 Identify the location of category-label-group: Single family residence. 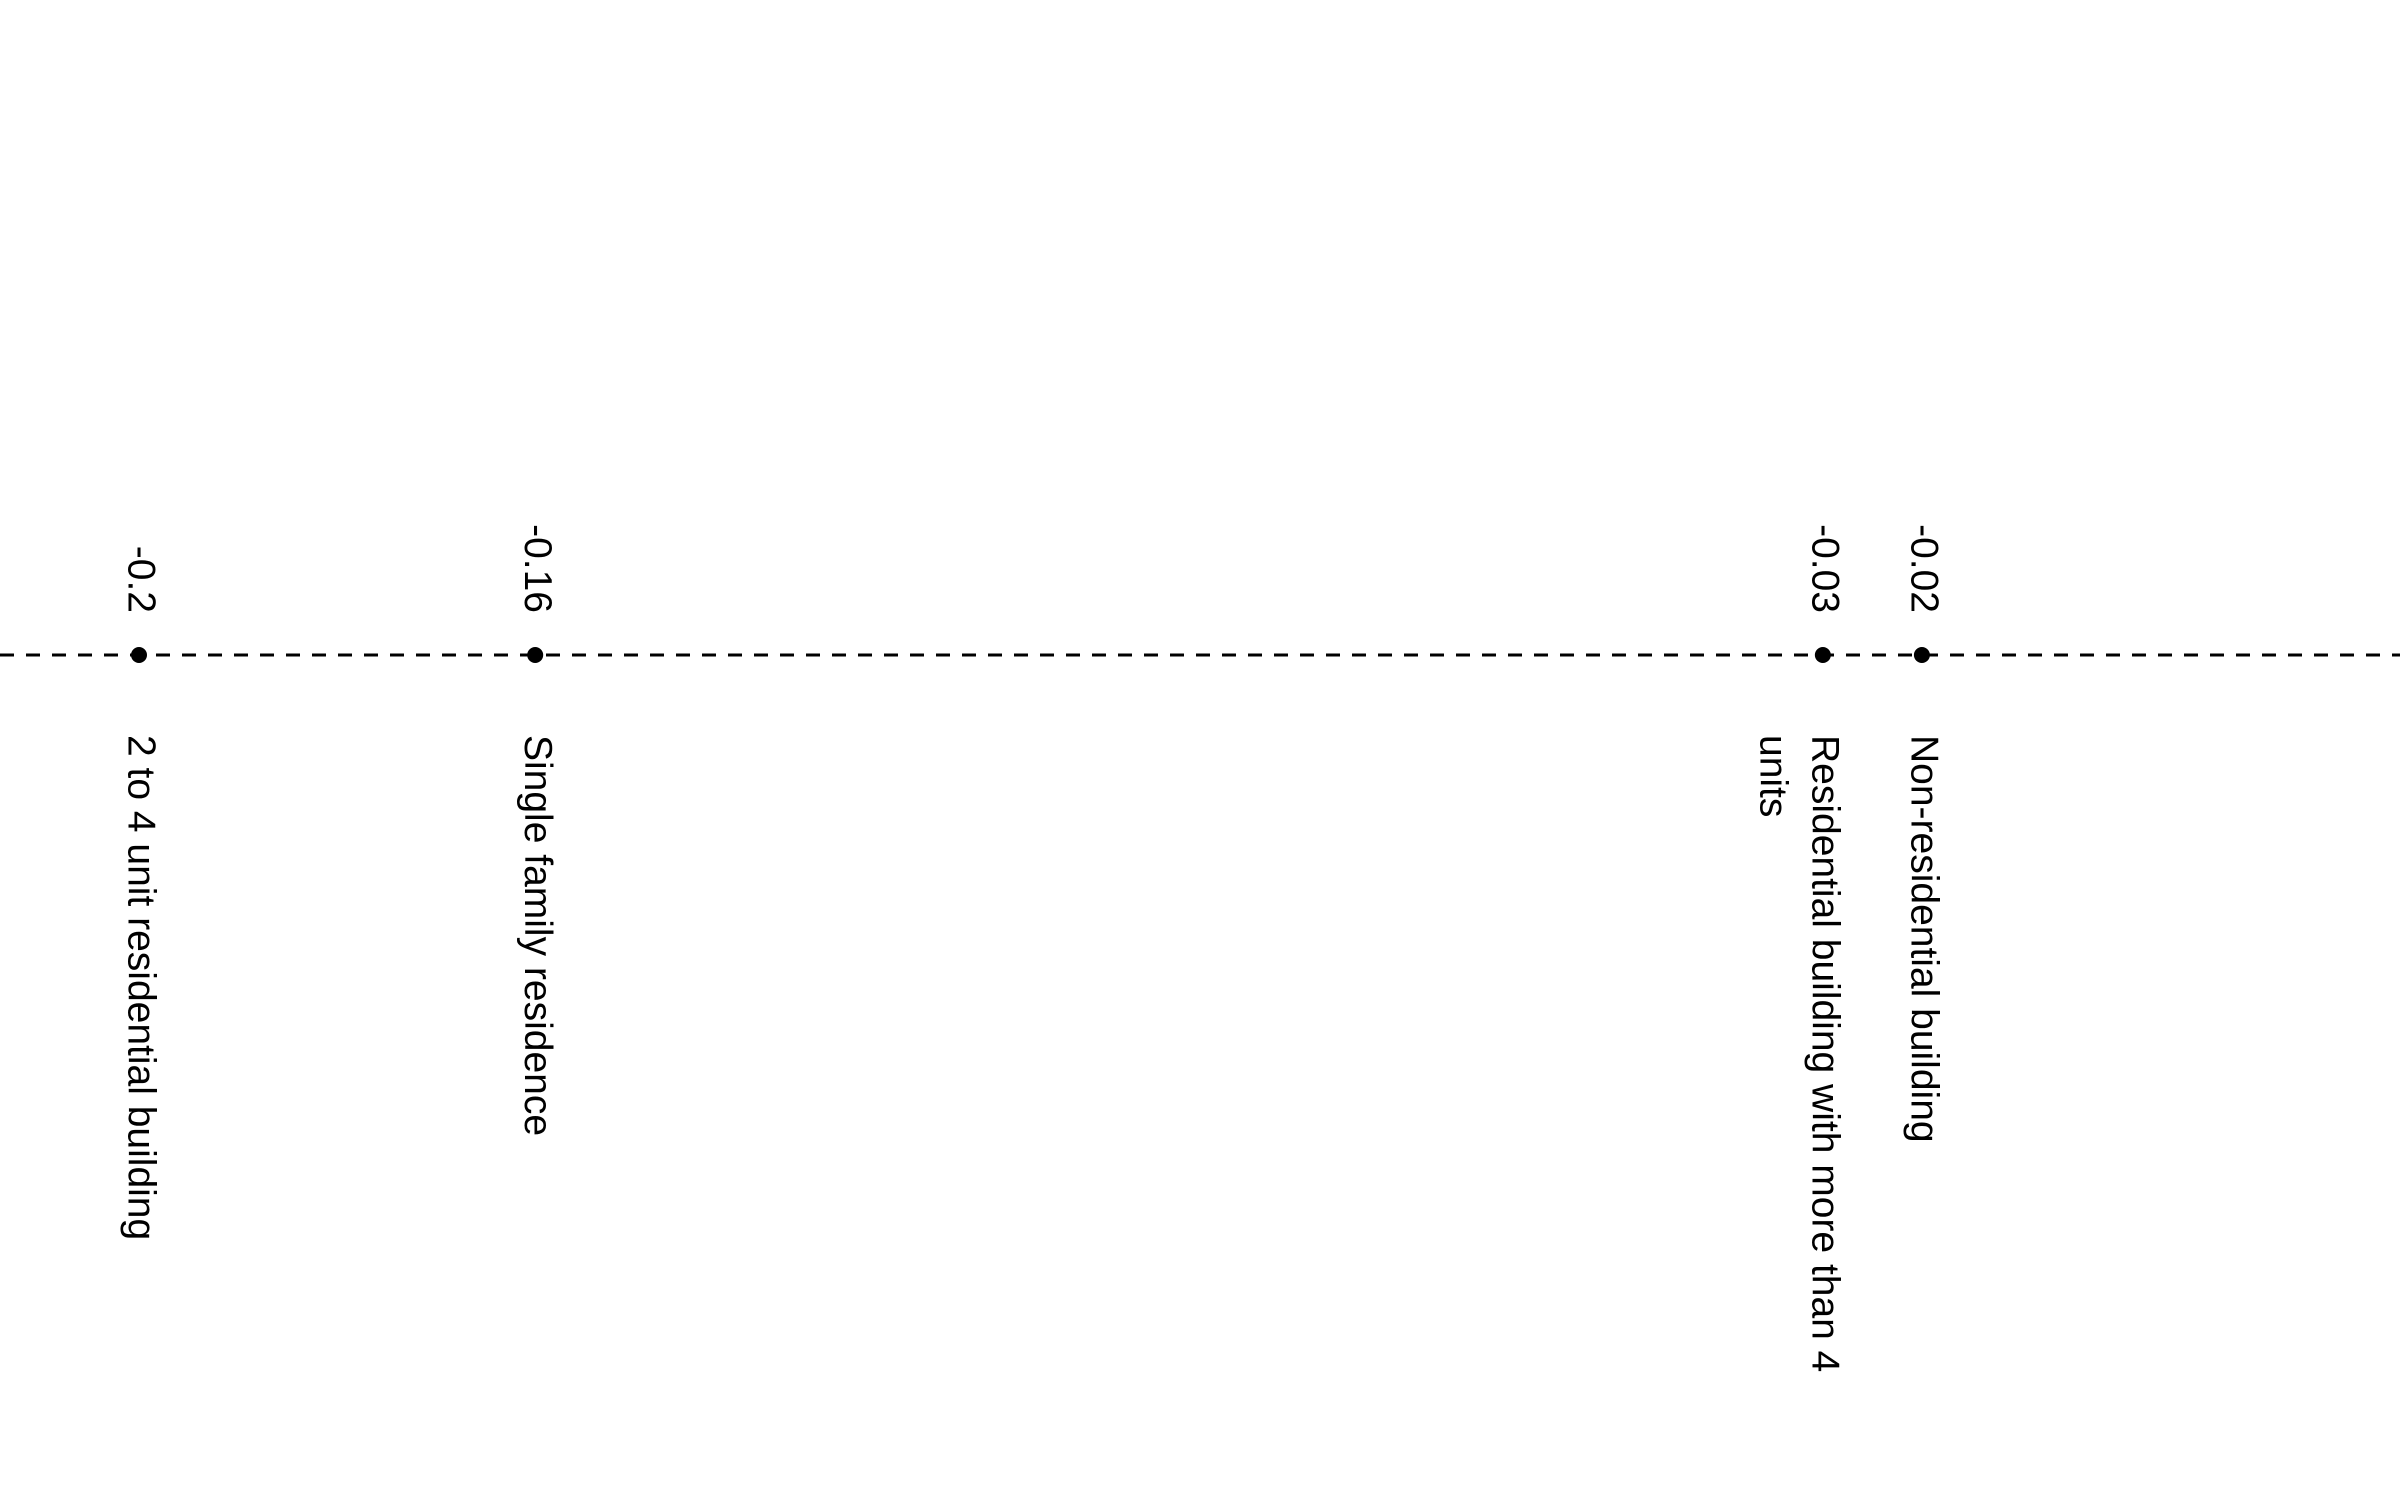
(537, 935).